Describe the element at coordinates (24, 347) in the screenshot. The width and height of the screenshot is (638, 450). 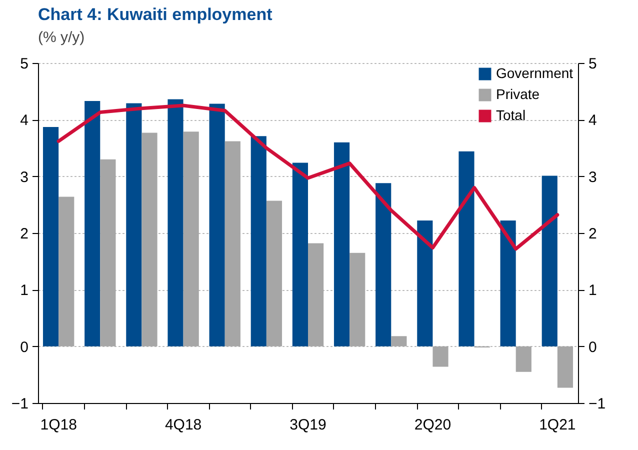
I see `y-tick-label: 0` at that location.